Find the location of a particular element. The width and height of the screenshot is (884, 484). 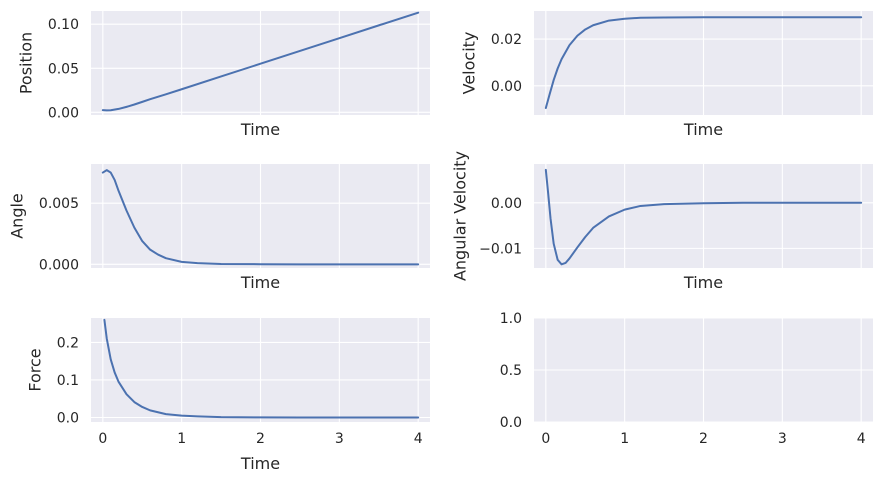

y-axis-label: Velocity is located at coordinates (468, 63).